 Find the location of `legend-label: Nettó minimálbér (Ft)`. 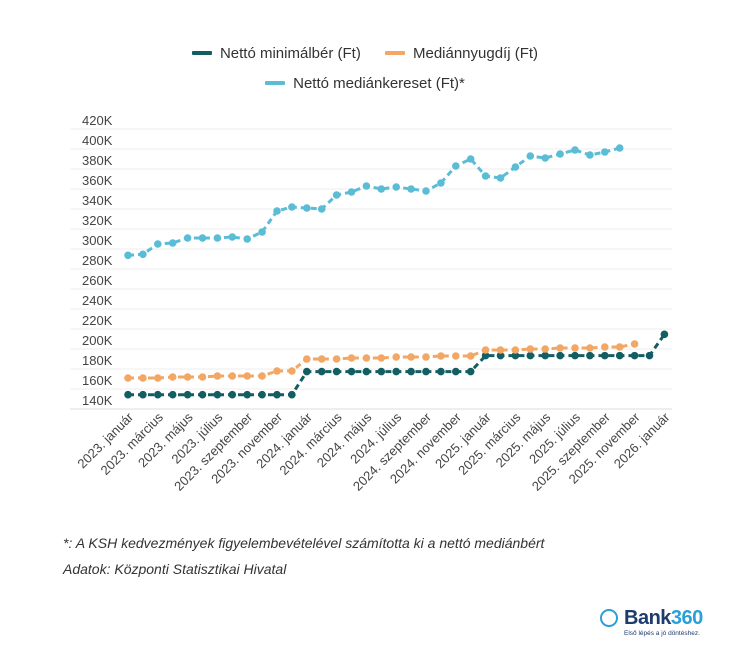

legend-label: Nettó minimálbér (Ft) is located at coordinates (290, 53).